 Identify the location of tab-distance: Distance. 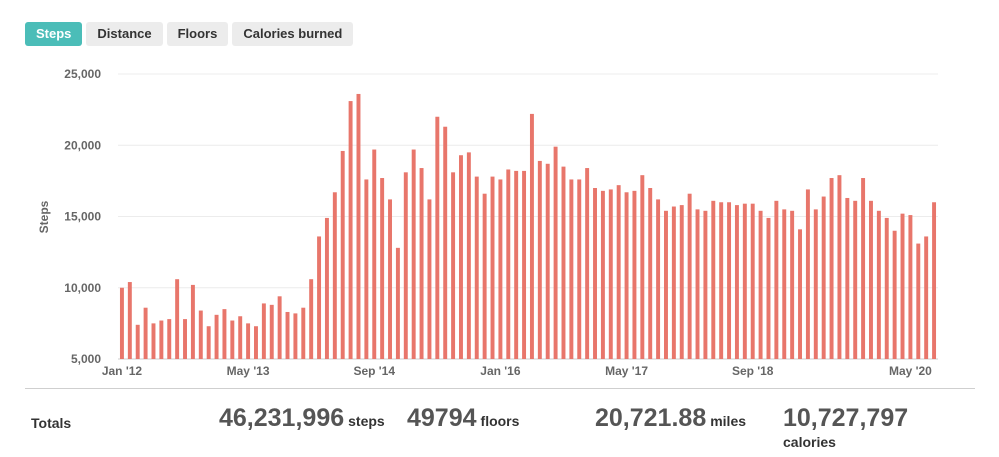
(124, 34).